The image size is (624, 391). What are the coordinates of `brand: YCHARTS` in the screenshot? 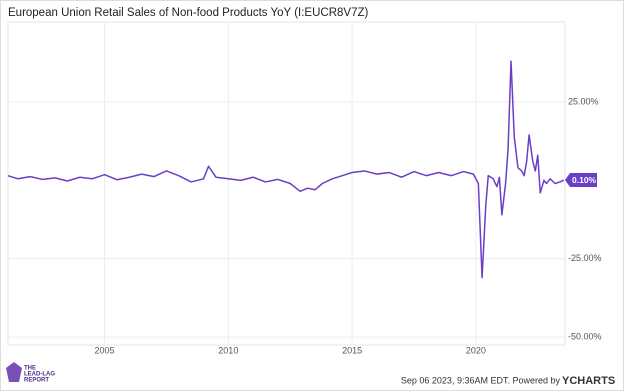 It's located at (588, 381).